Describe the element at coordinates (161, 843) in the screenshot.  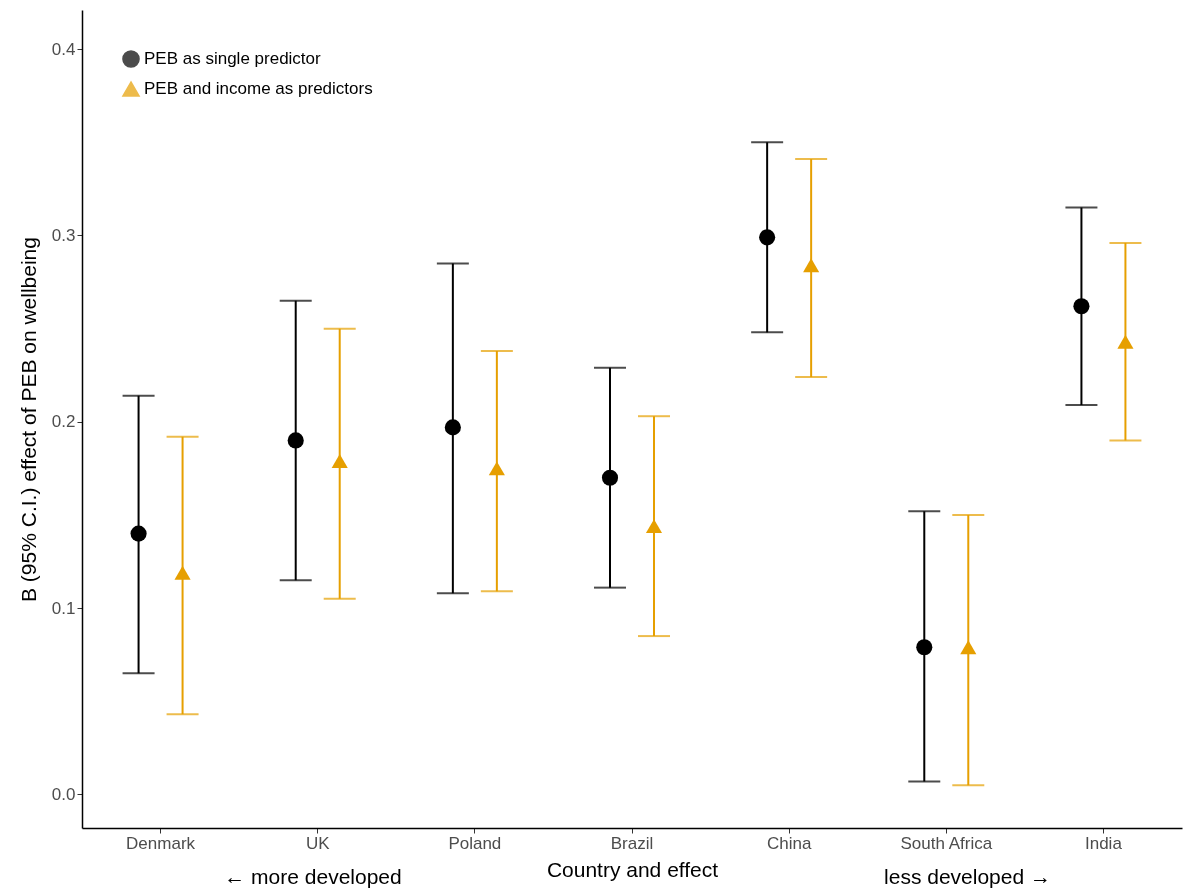
I see `x-tick-label: Denmark` at that location.